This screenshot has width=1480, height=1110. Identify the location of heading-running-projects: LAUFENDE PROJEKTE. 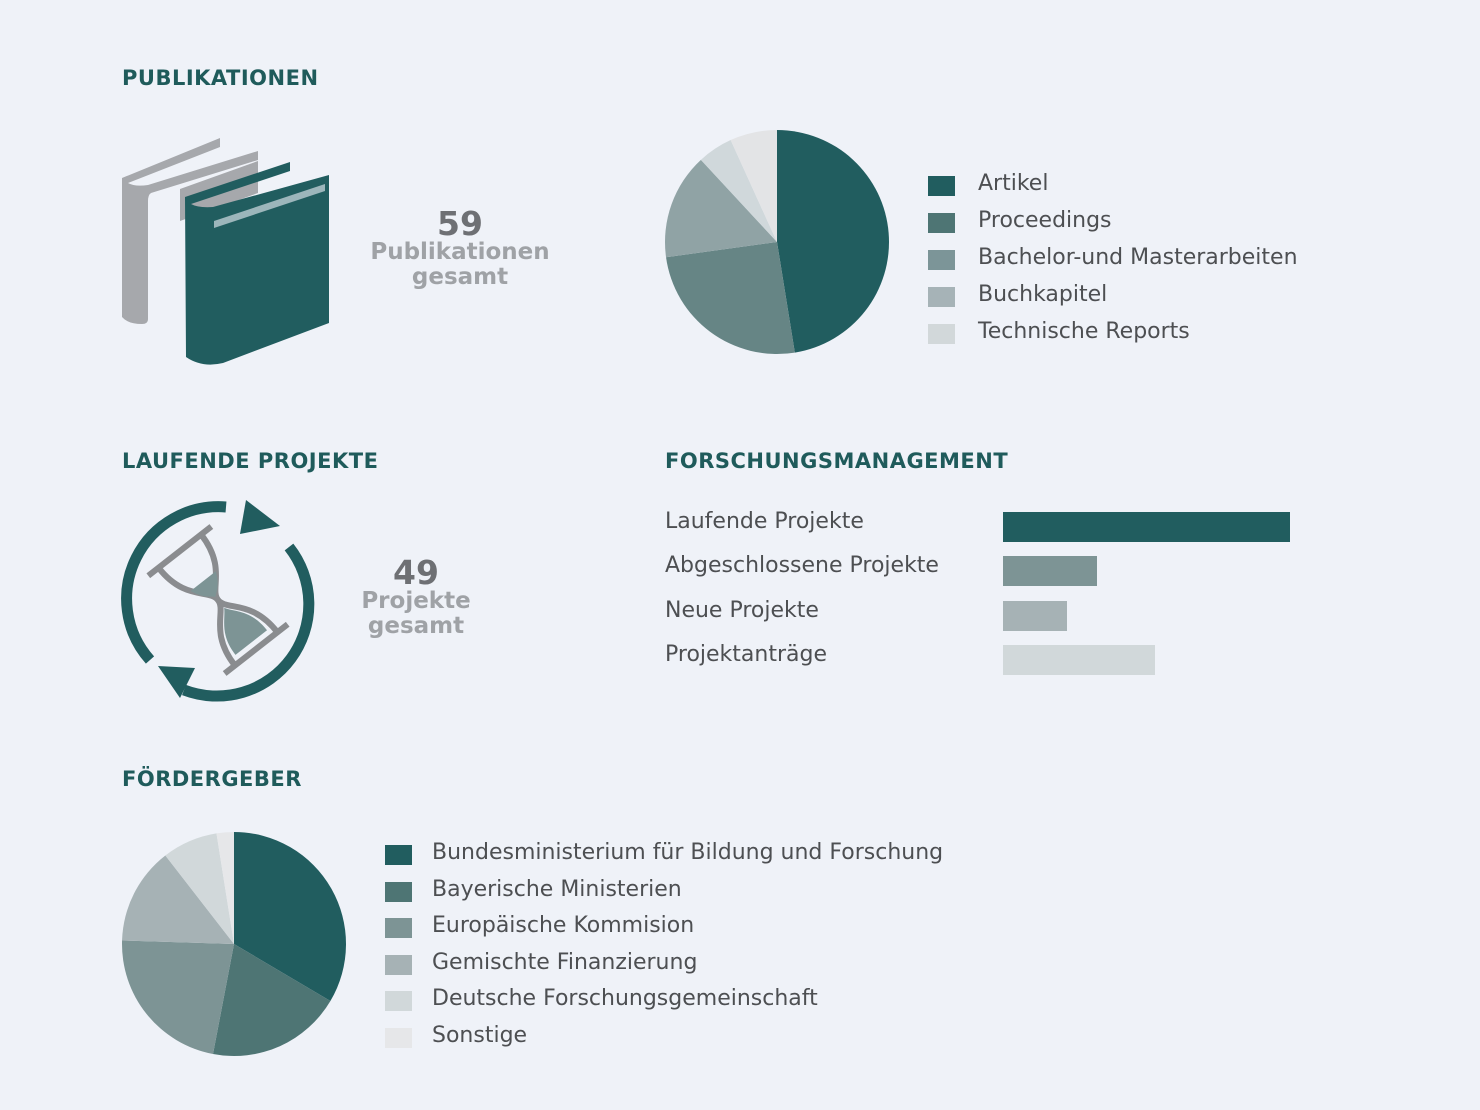
(250, 461).